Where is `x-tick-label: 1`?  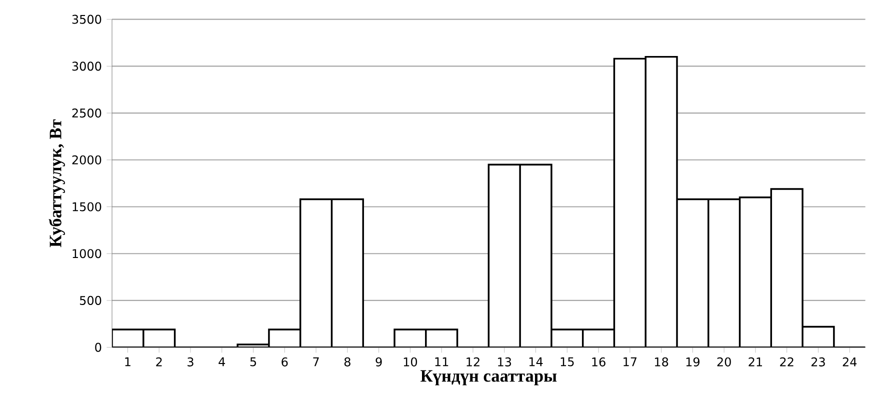 x-tick-label: 1 is located at coordinates (127, 361).